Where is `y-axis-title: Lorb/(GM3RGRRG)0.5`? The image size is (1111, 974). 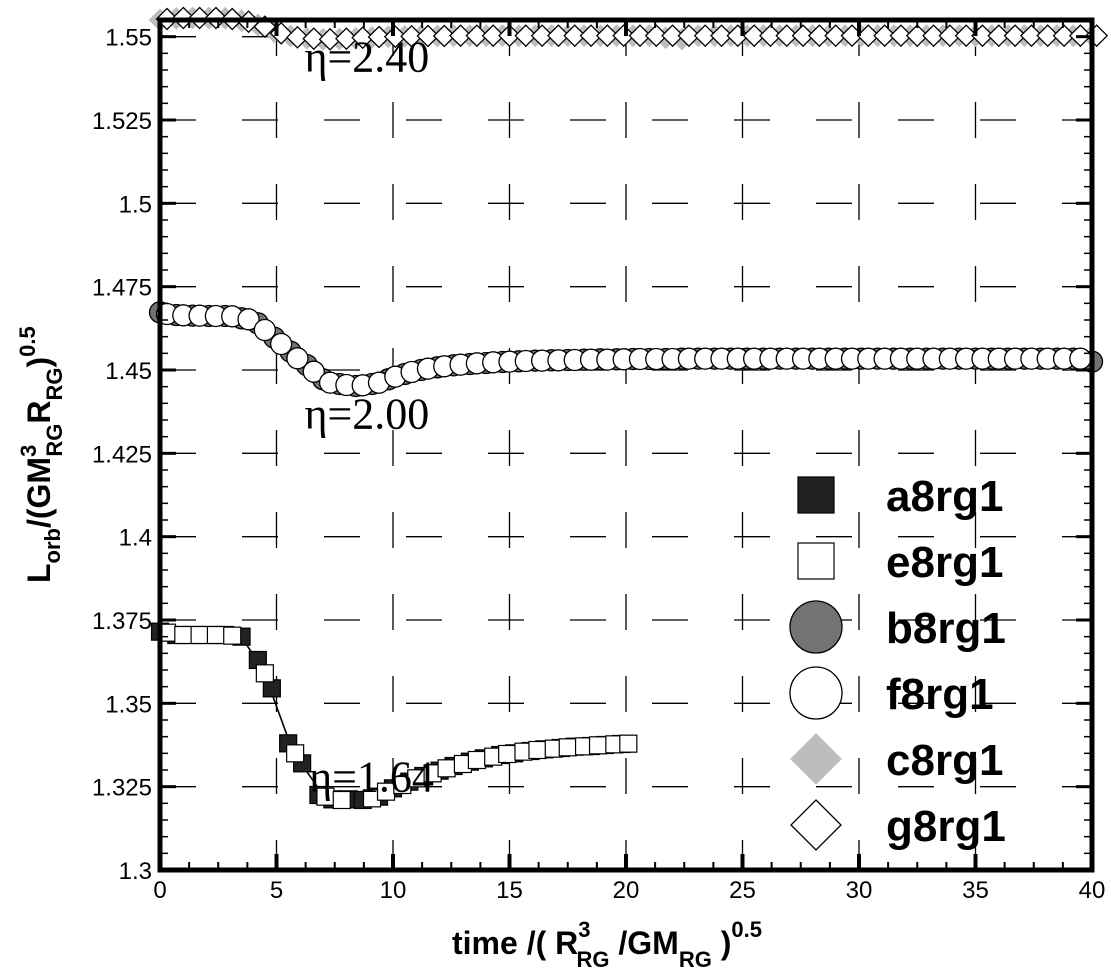
y-axis-title: Lorb/(GM3RGRRG)0.5 is located at coordinates (41, 454).